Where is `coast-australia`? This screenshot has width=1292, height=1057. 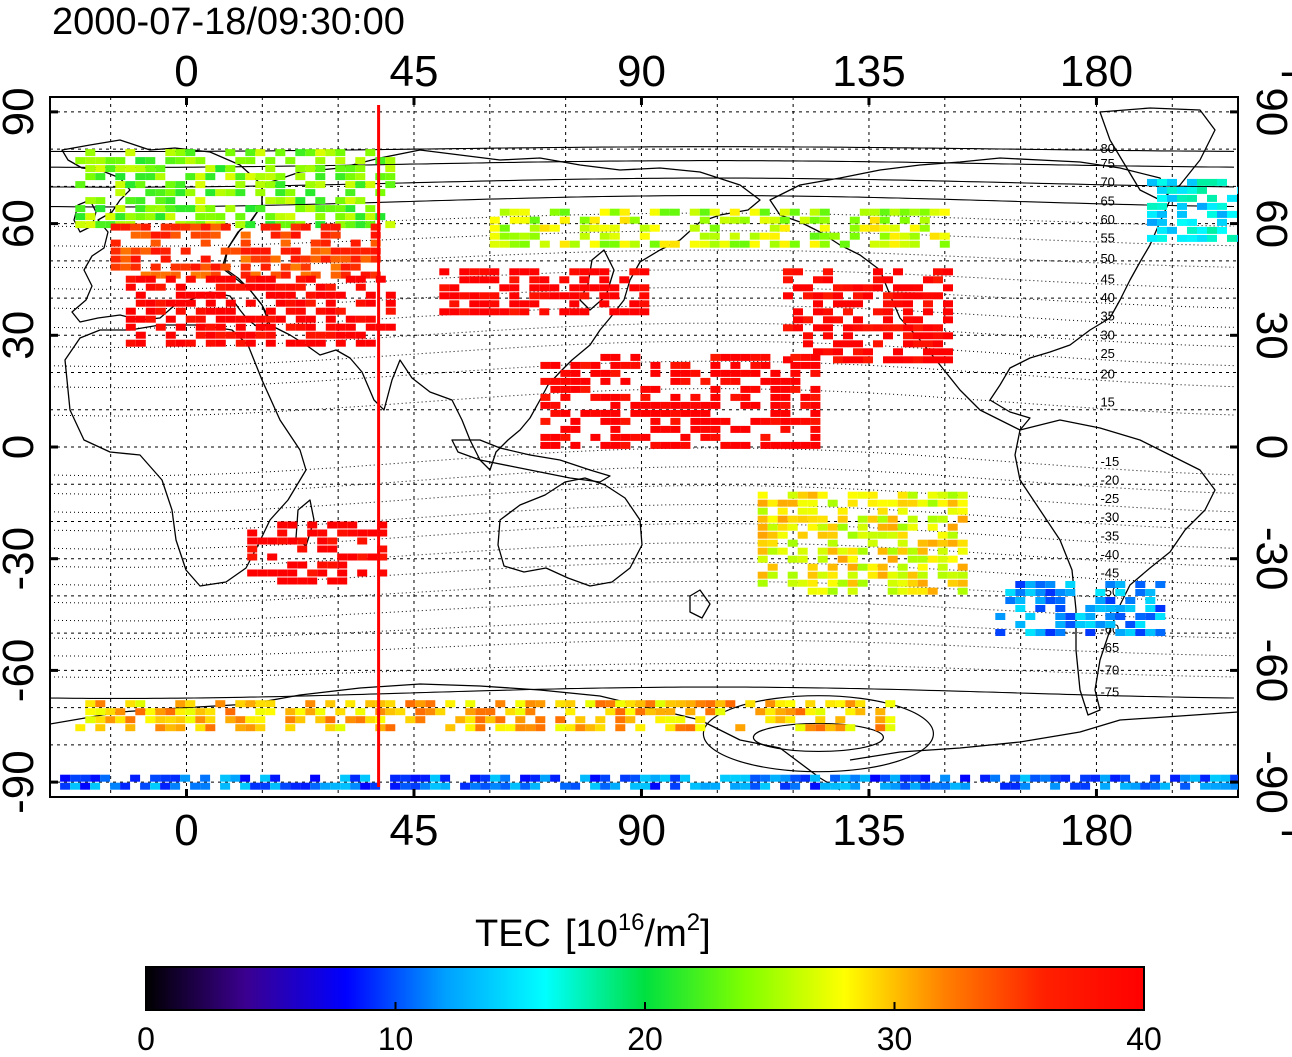
coast-australia is located at coordinates (570, 532).